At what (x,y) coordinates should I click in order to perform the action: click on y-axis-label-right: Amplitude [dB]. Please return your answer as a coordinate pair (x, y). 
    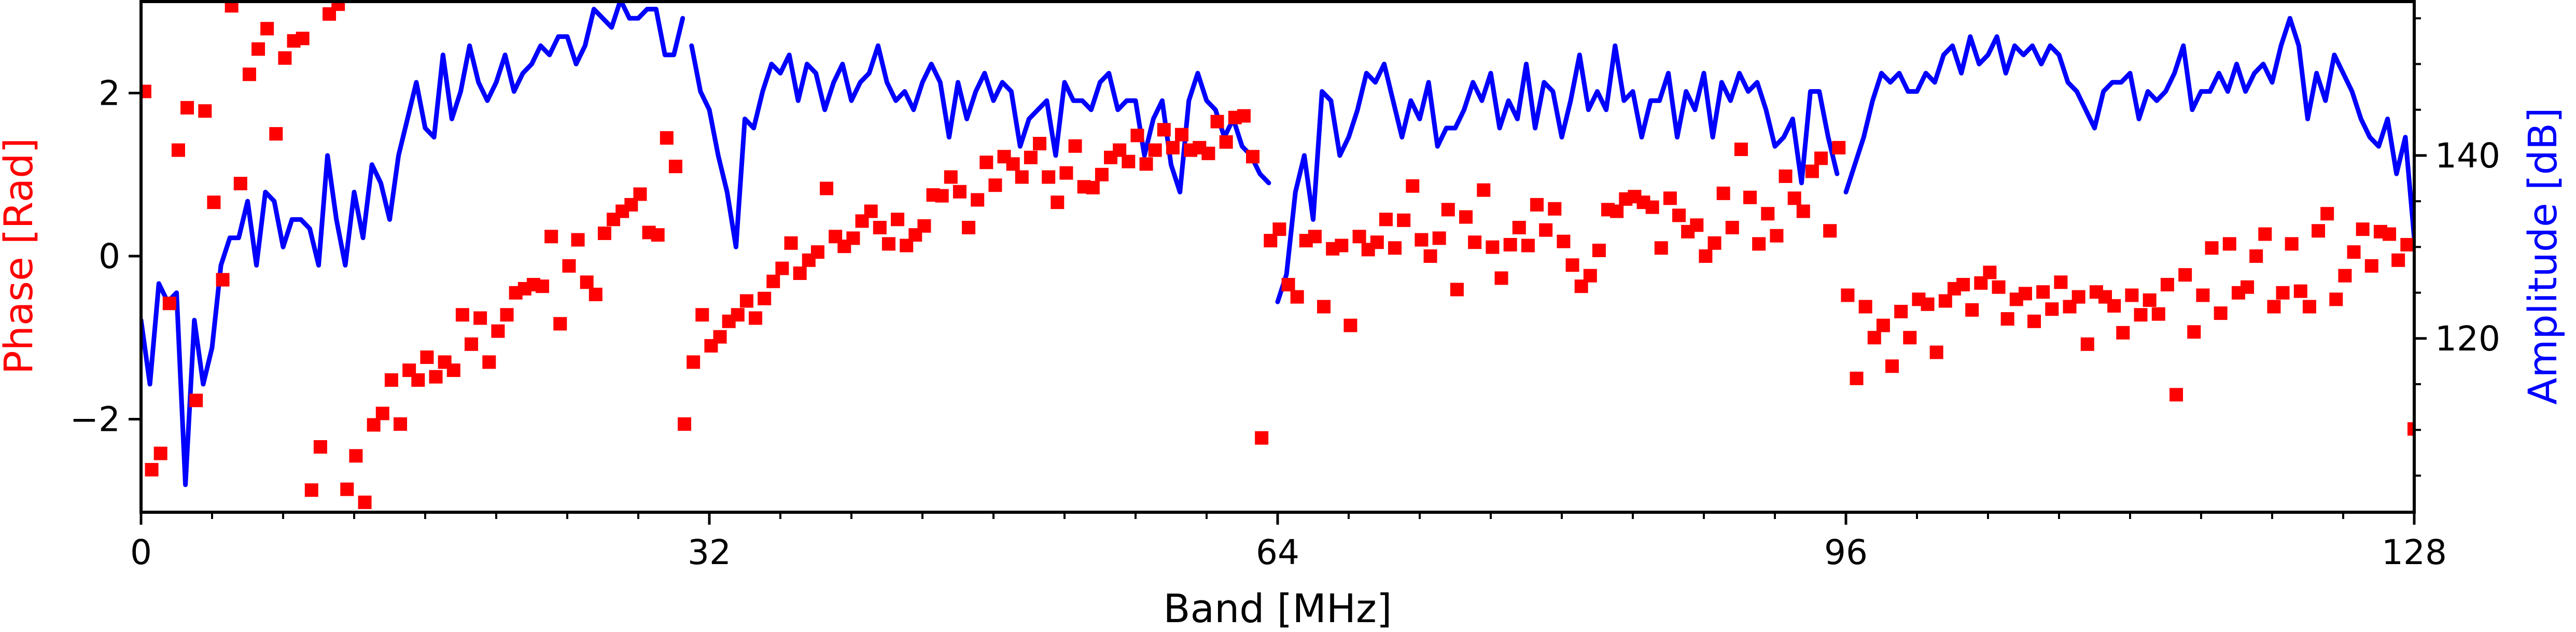
    Looking at the image, I should click on (2542, 255).